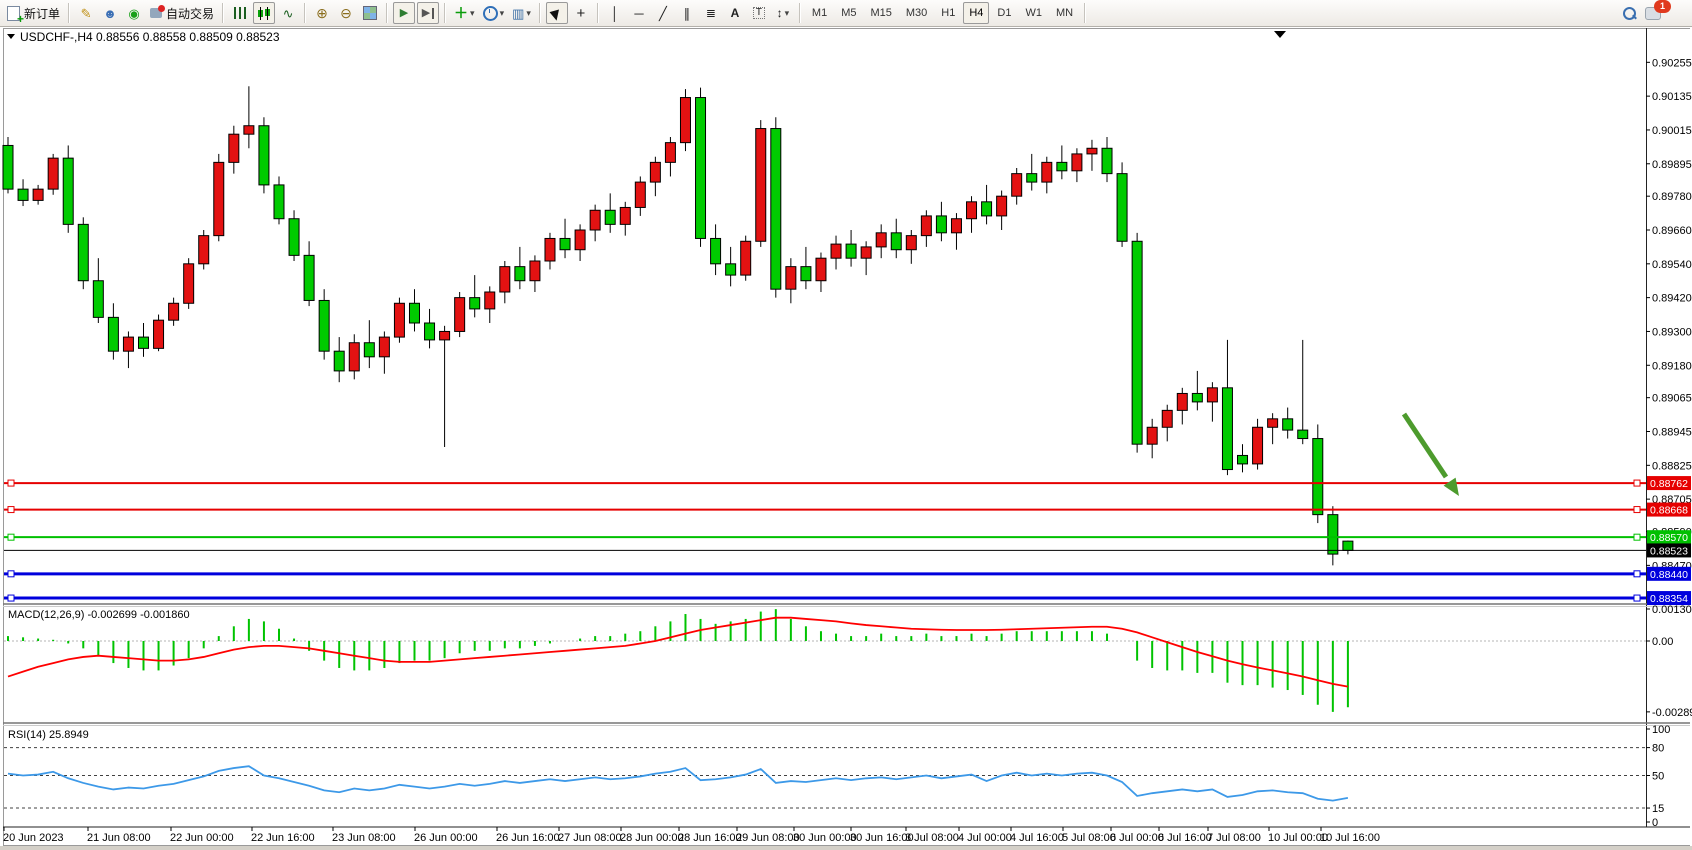  What do you see at coordinates (678, 783) in the screenshot?
I see `rsi-line` at bounding box center [678, 783].